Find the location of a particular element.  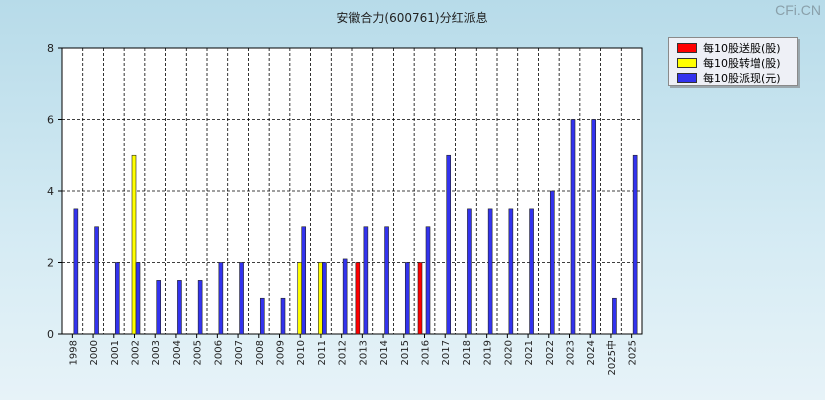

x-tick-label-12: 2011 is located at coordinates (322, 352).